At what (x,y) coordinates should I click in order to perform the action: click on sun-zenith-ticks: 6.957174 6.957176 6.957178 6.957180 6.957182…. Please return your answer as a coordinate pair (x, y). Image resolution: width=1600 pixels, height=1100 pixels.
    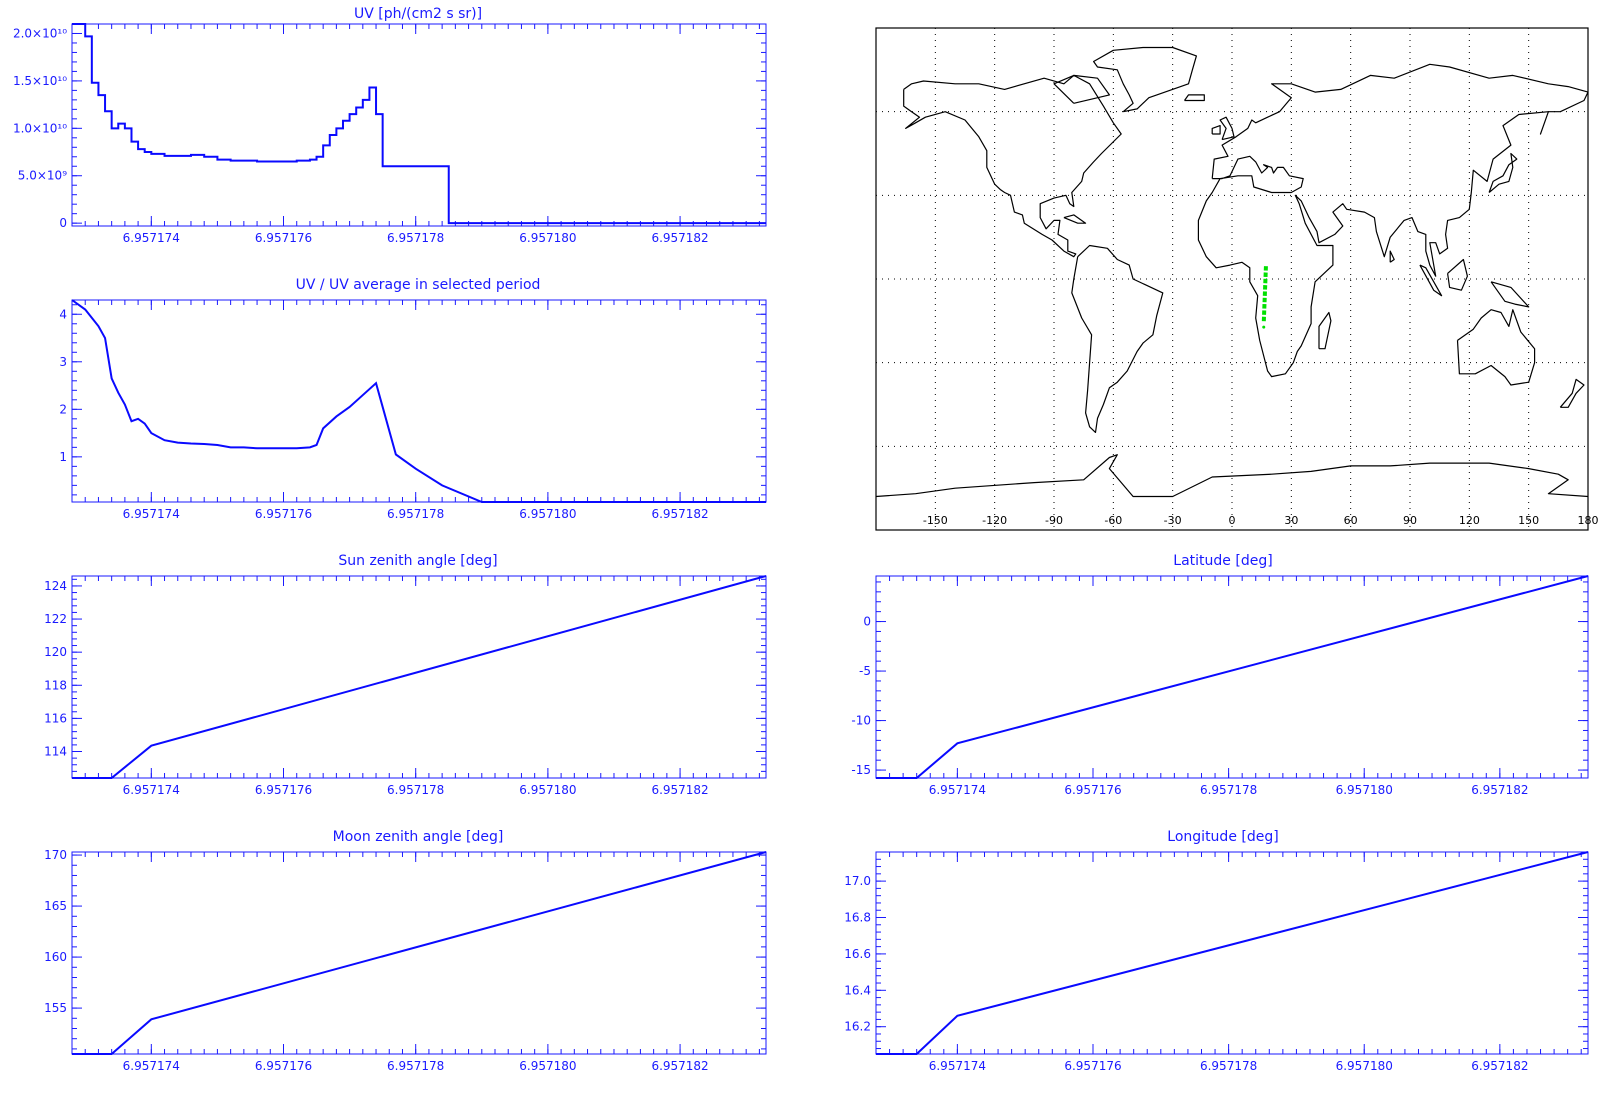
    Looking at the image, I should click on (405, 686).